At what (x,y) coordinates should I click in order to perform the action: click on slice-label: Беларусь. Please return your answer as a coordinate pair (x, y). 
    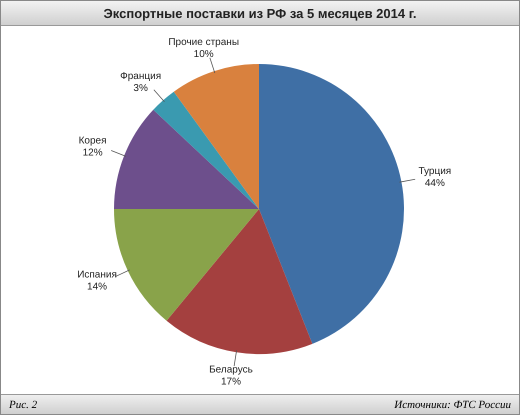
    Looking at the image, I should click on (231, 370).